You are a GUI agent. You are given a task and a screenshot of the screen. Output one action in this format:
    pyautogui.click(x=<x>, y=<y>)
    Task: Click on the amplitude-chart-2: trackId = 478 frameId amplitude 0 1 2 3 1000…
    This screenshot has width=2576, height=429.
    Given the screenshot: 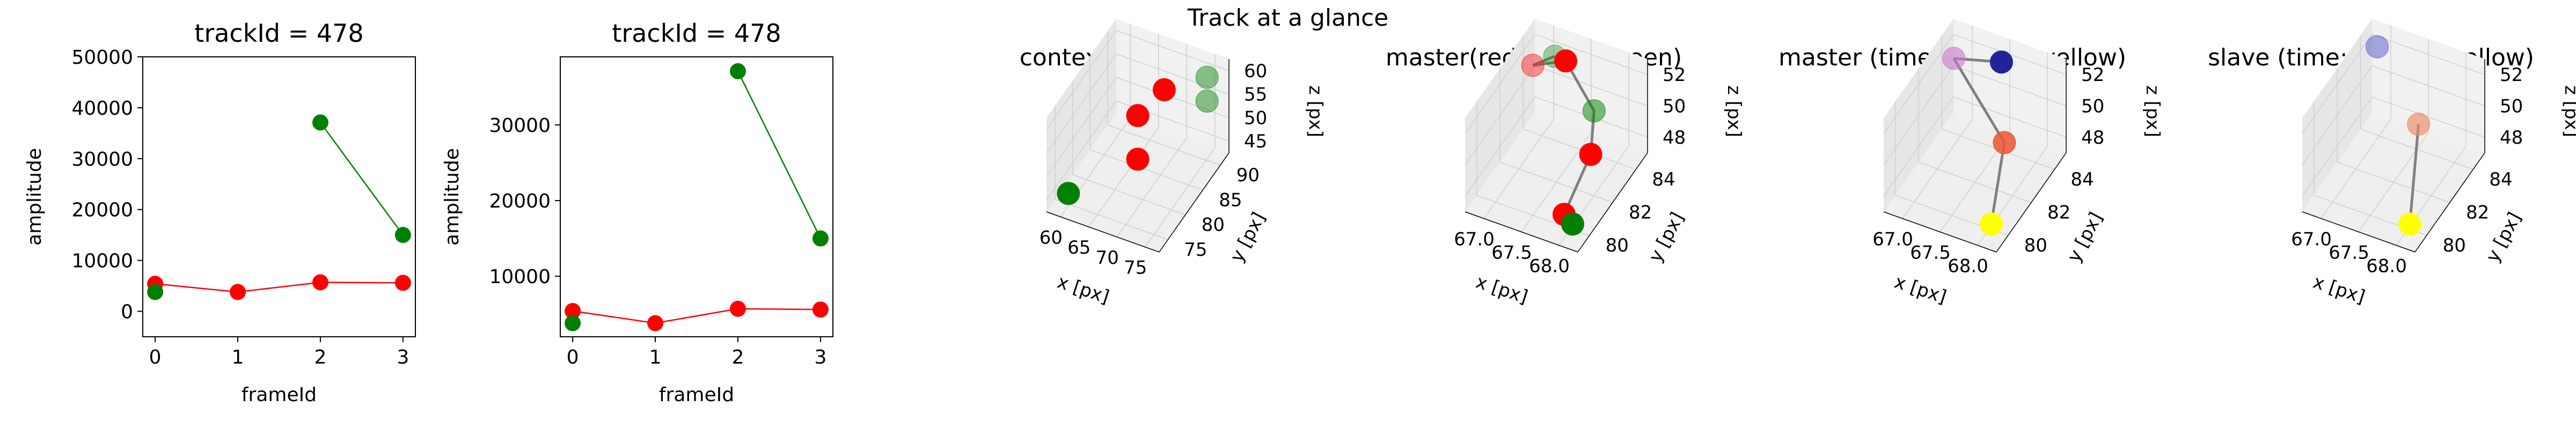 What is the action you would take?
    pyautogui.click(x=637, y=212)
    